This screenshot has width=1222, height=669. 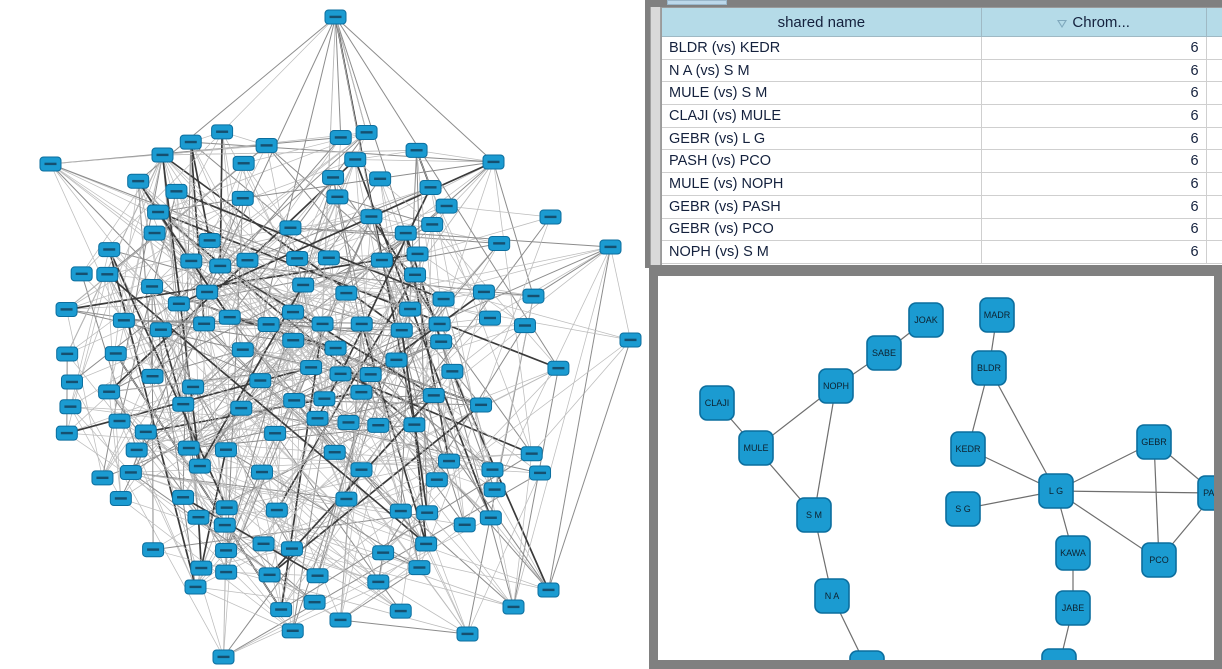 What do you see at coordinates (942, 230) in the screenshot?
I see `table-row: GEBR (vs) PCO636000000420000008.4` at bounding box center [942, 230].